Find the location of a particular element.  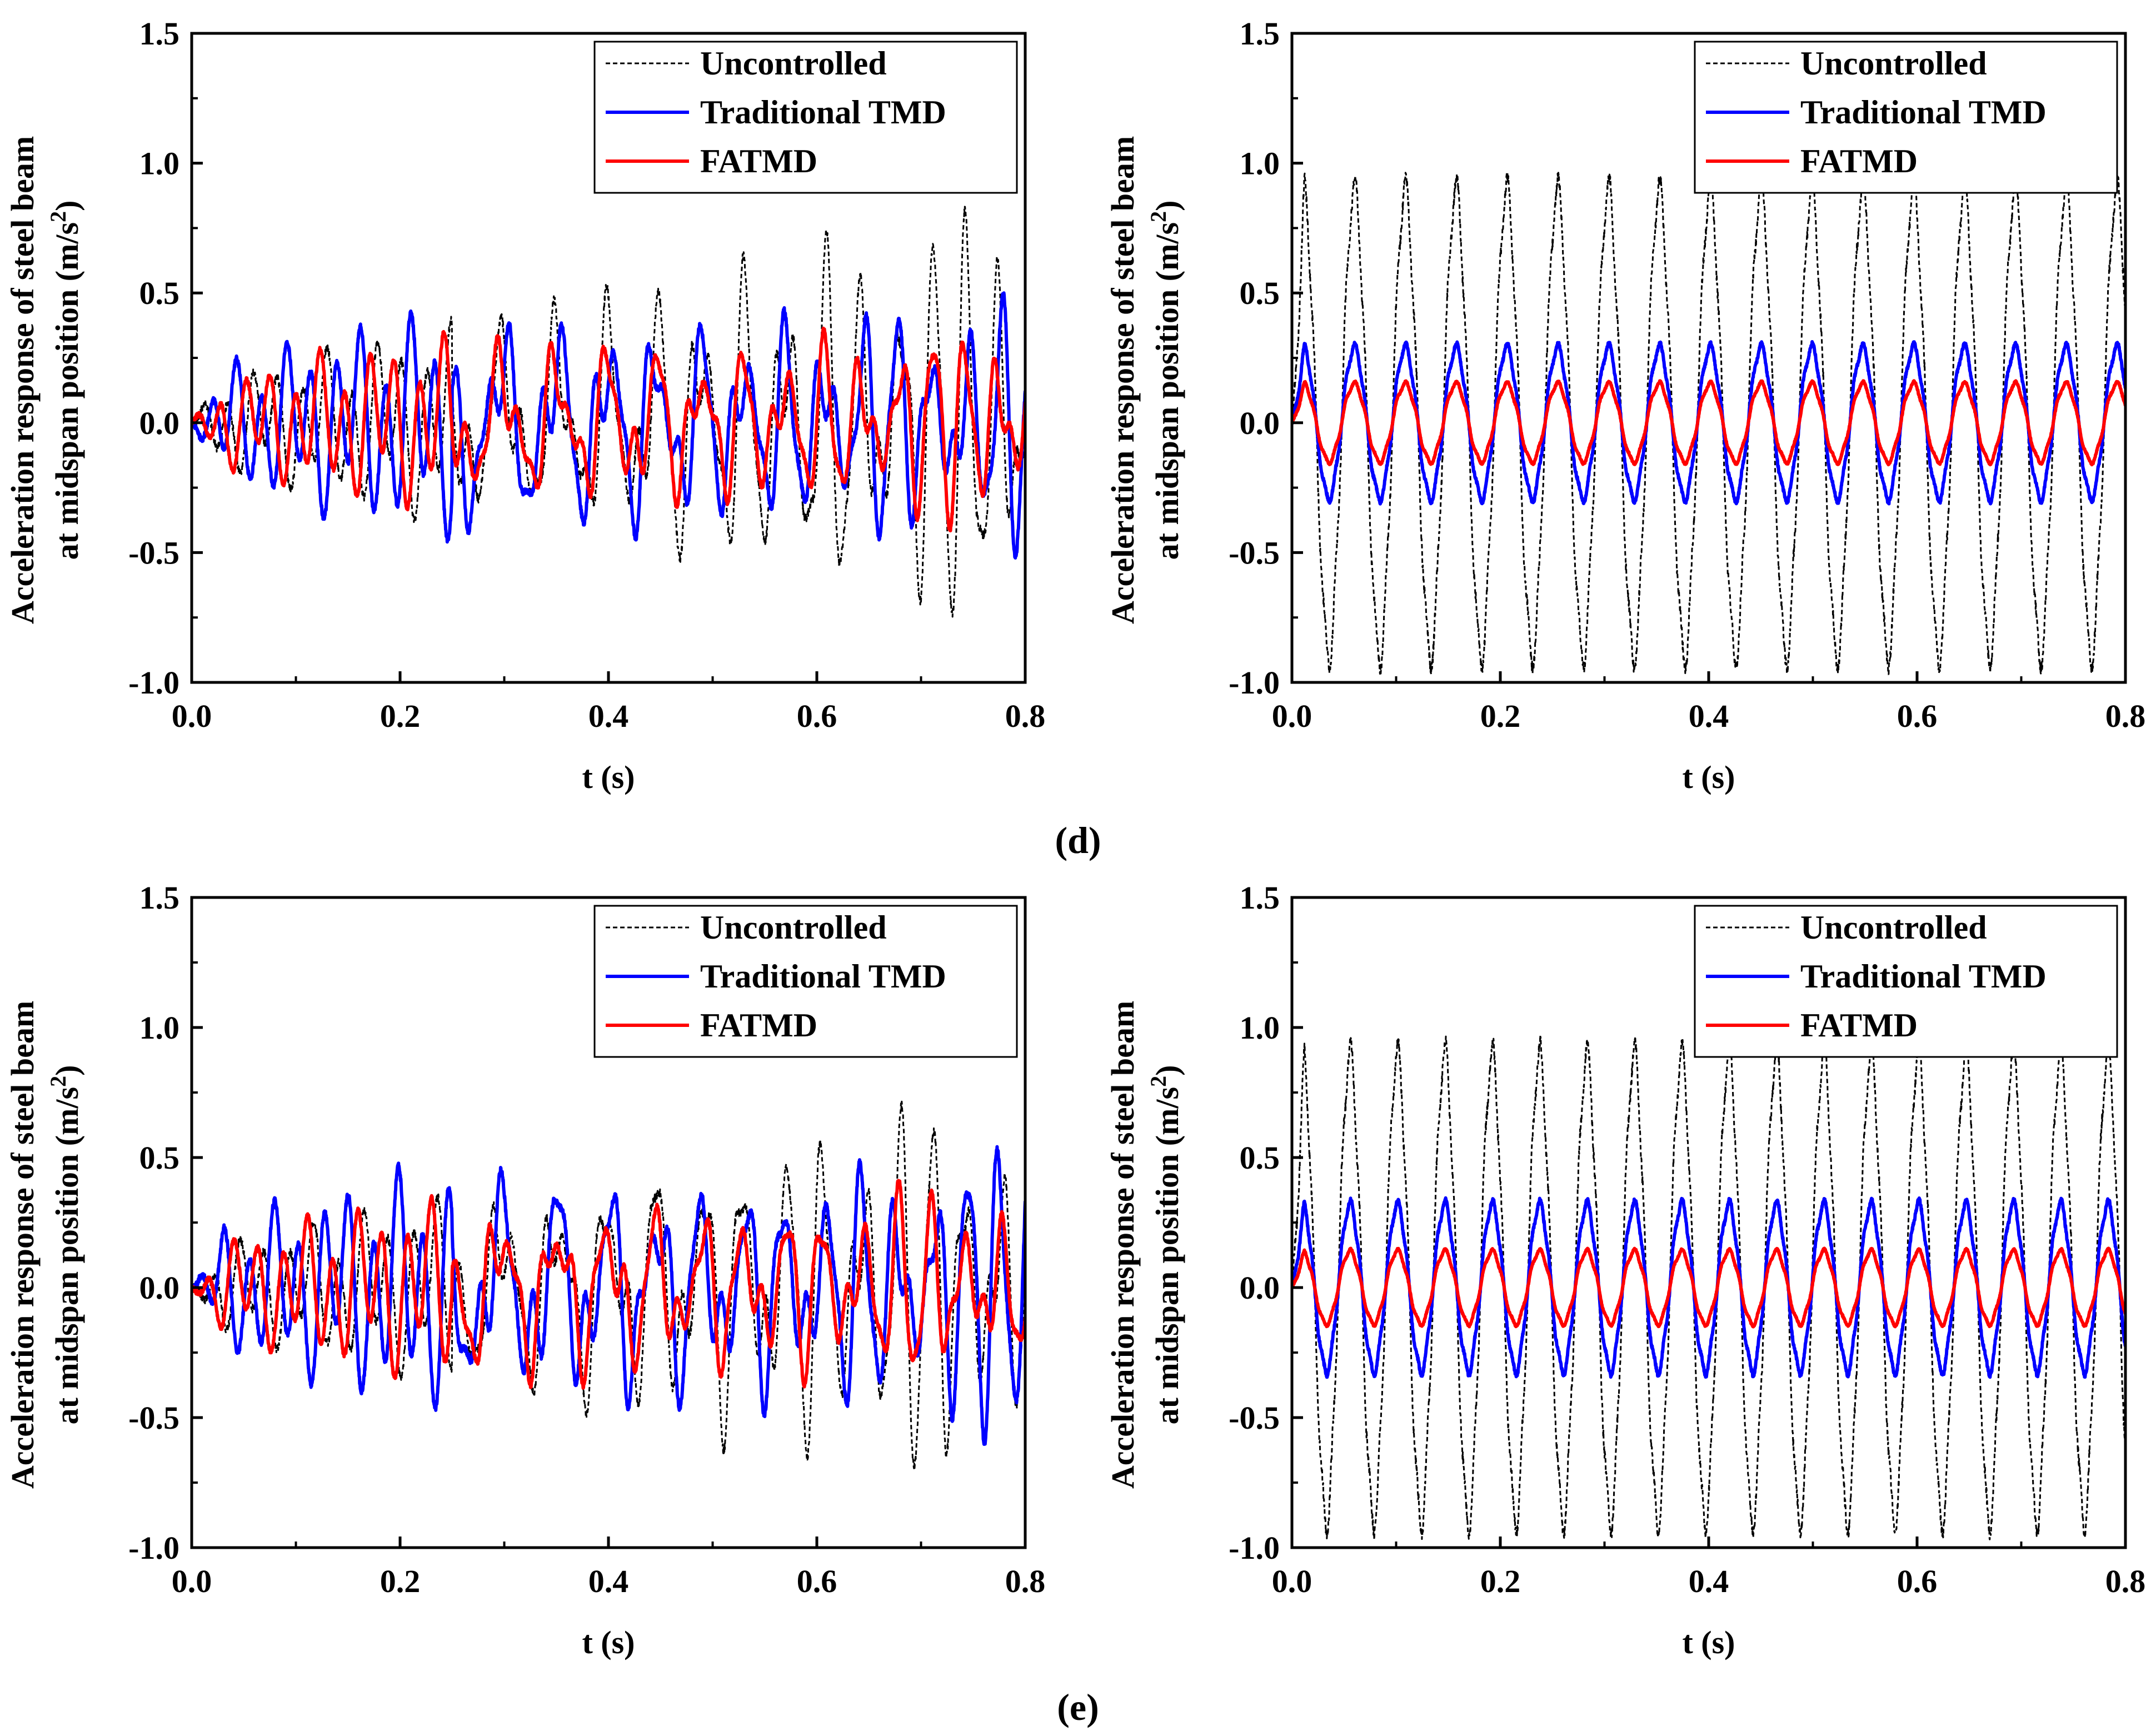

caption-d: (d) is located at coordinates (1078, 840).